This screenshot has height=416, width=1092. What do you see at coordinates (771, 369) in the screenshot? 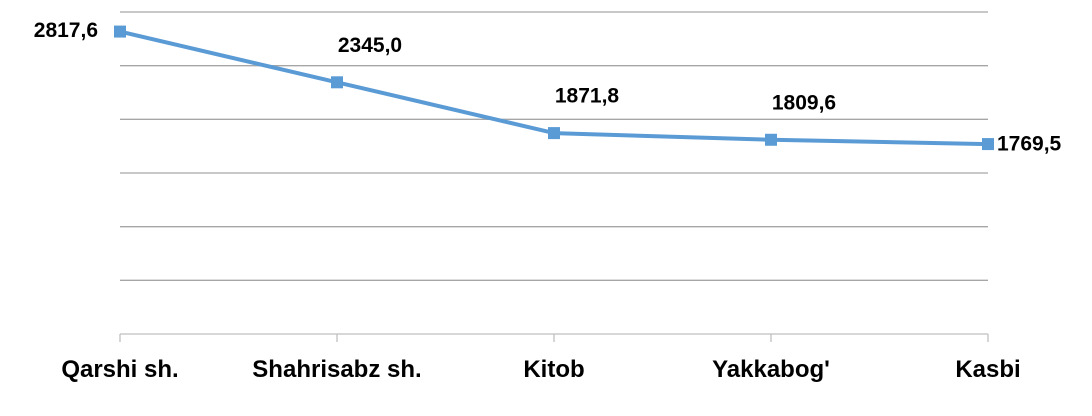
I see `x-tick-label: Yakkabog'` at bounding box center [771, 369].